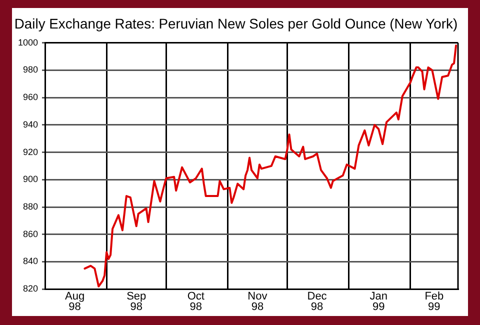 The width and height of the screenshot is (480, 325). What do you see at coordinates (30, 233) in the screenshot?
I see `y-tick-label: 860` at bounding box center [30, 233].